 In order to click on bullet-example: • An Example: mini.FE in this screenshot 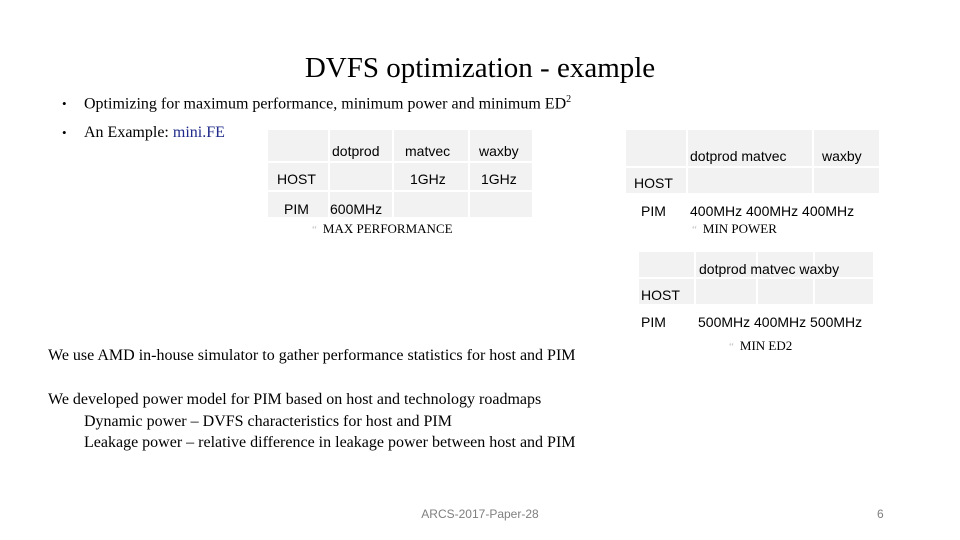, I will do `click(143, 133)`.